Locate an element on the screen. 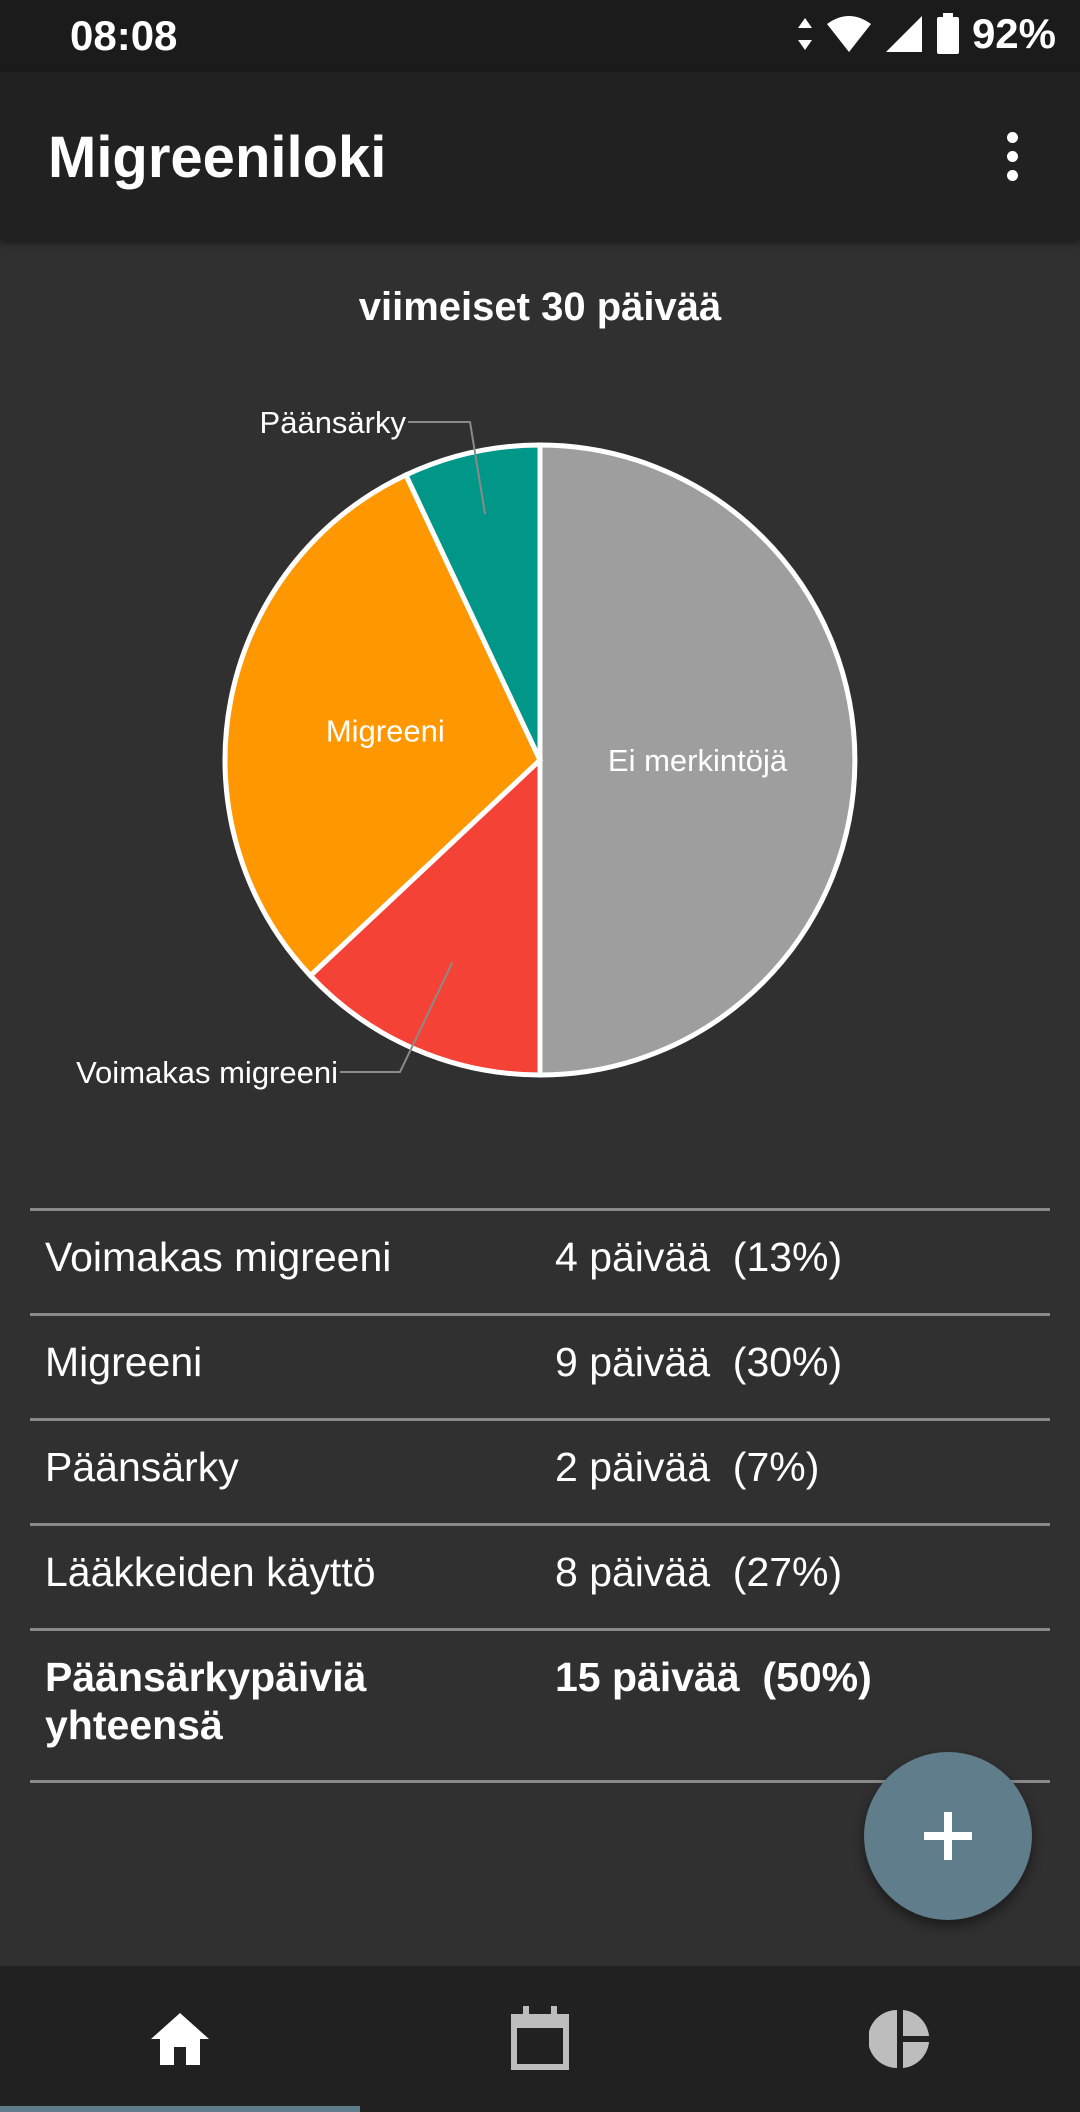  total-label: Päänsärkypäiviä yhteensä is located at coordinates (206, 1701).